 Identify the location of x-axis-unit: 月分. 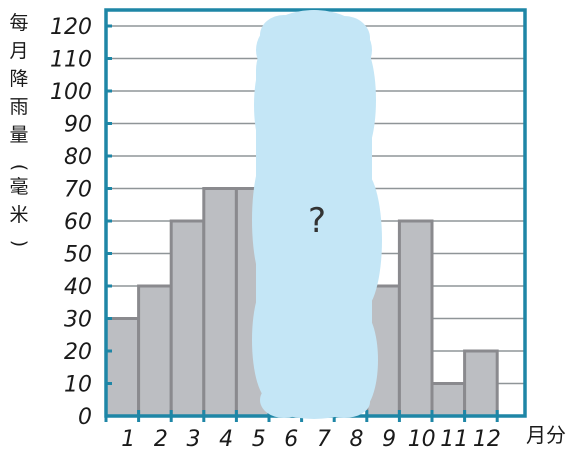
(546, 435).